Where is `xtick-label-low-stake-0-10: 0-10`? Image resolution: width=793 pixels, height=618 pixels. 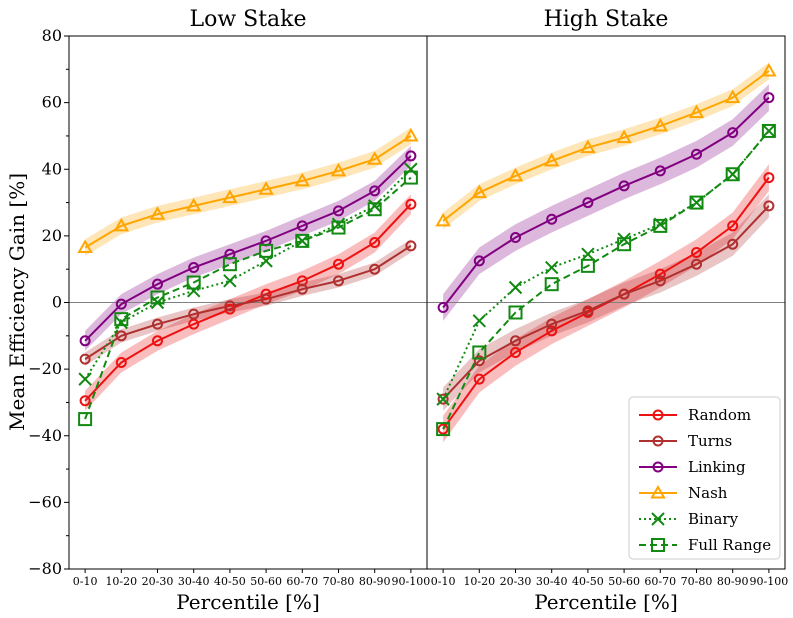 xtick-label-low-stake-0-10: 0-10 is located at coordinates (85, 581).